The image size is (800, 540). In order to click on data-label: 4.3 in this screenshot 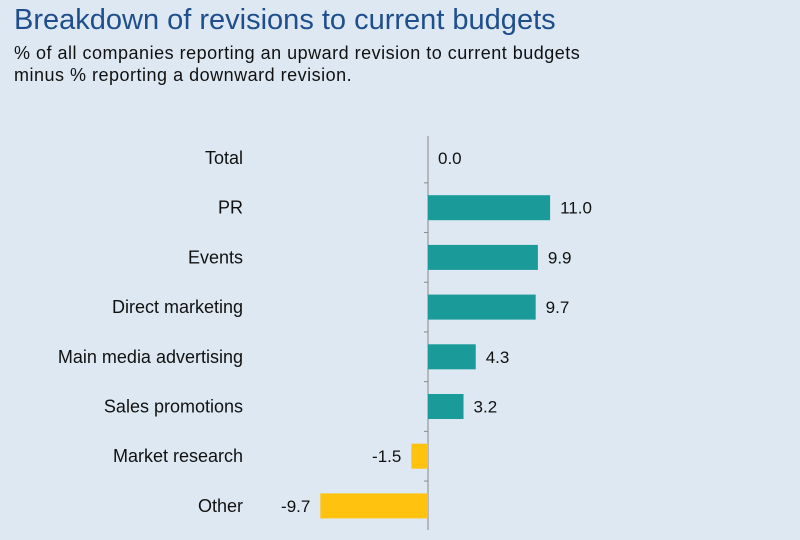, I will do `click(498, 357)`.